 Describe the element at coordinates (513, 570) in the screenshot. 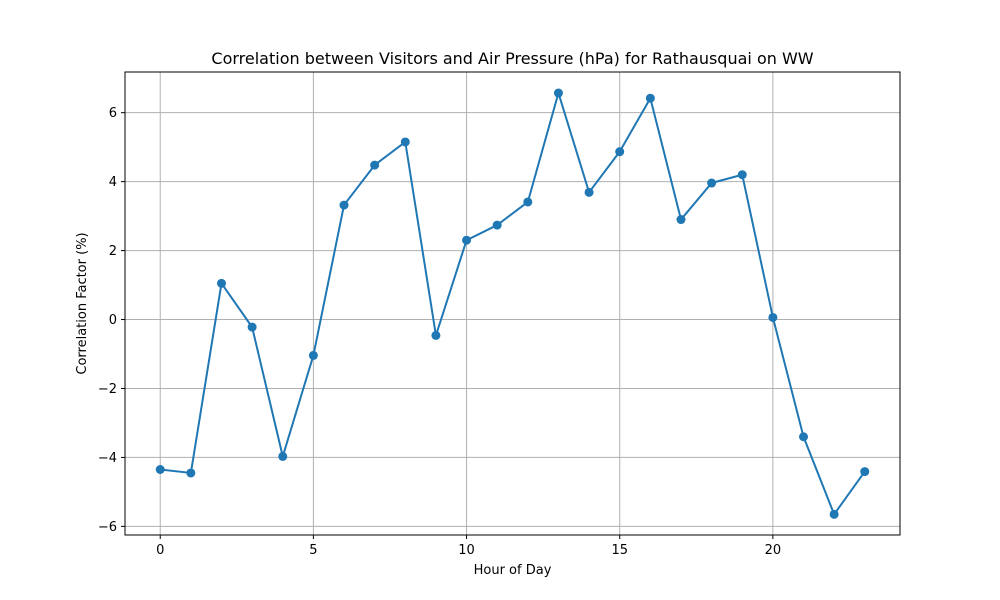

I see `x-axis-title: Hour of Day` at that location.